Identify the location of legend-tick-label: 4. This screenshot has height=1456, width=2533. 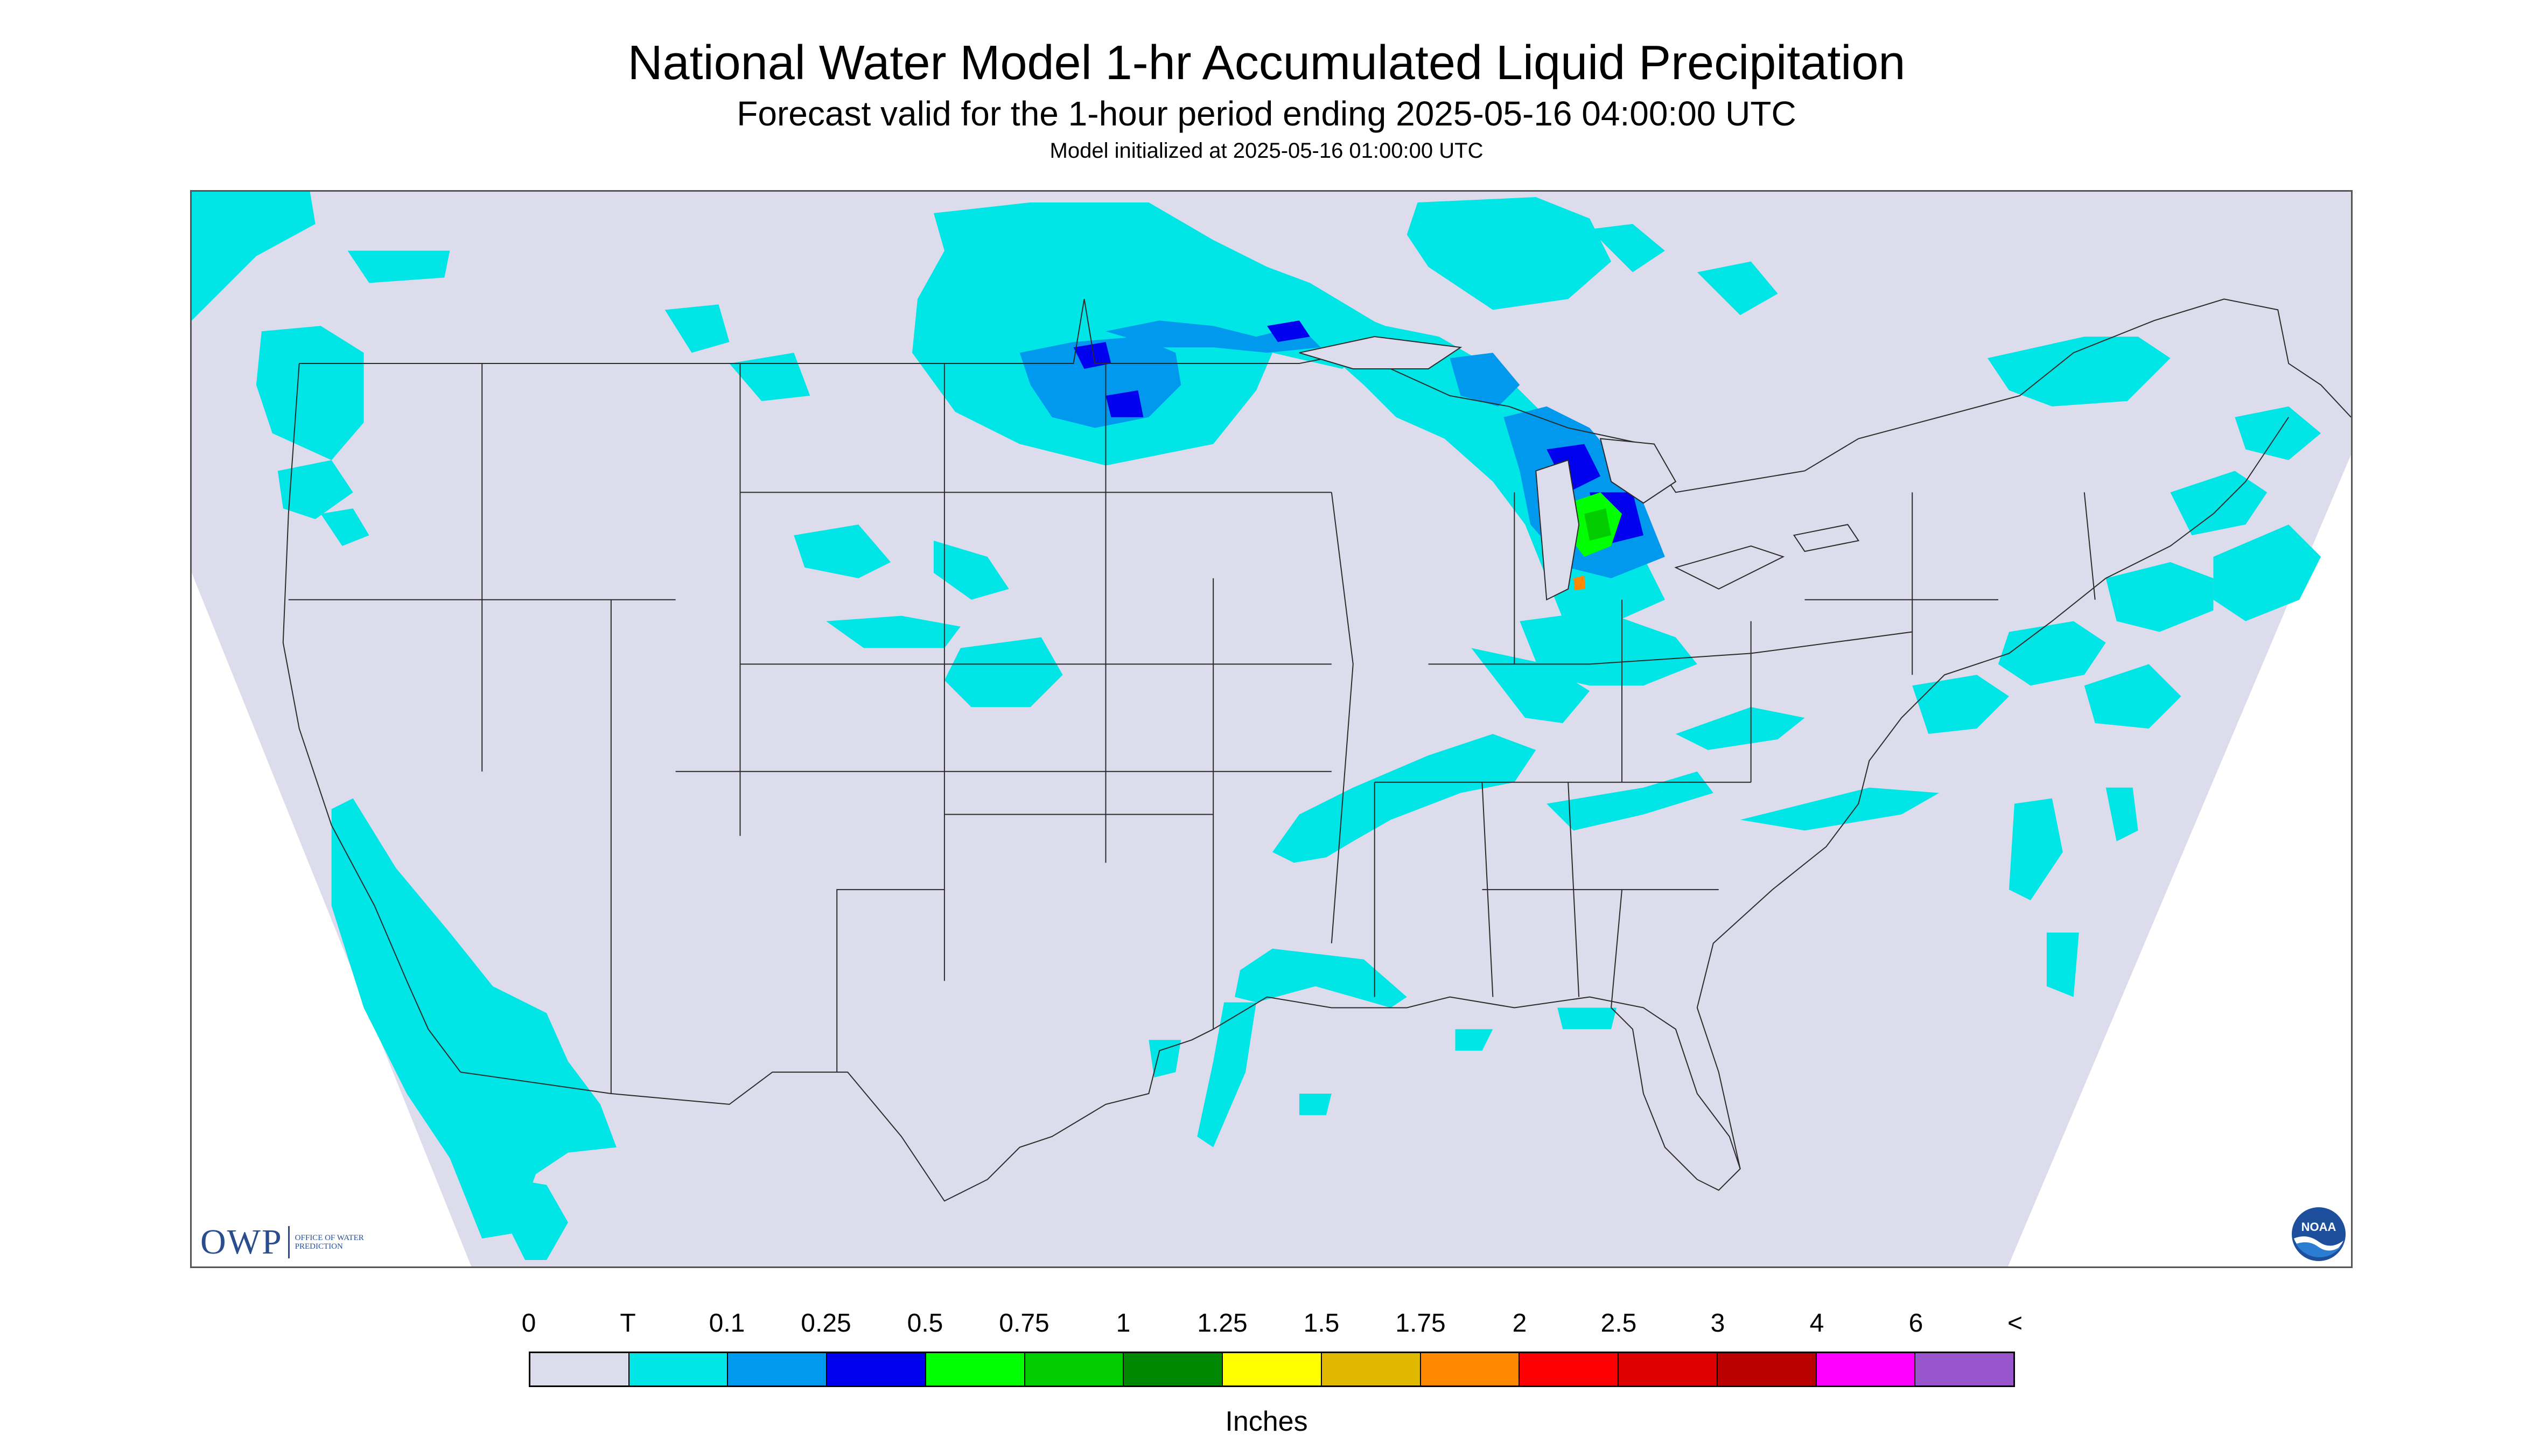
(1817, 1323).